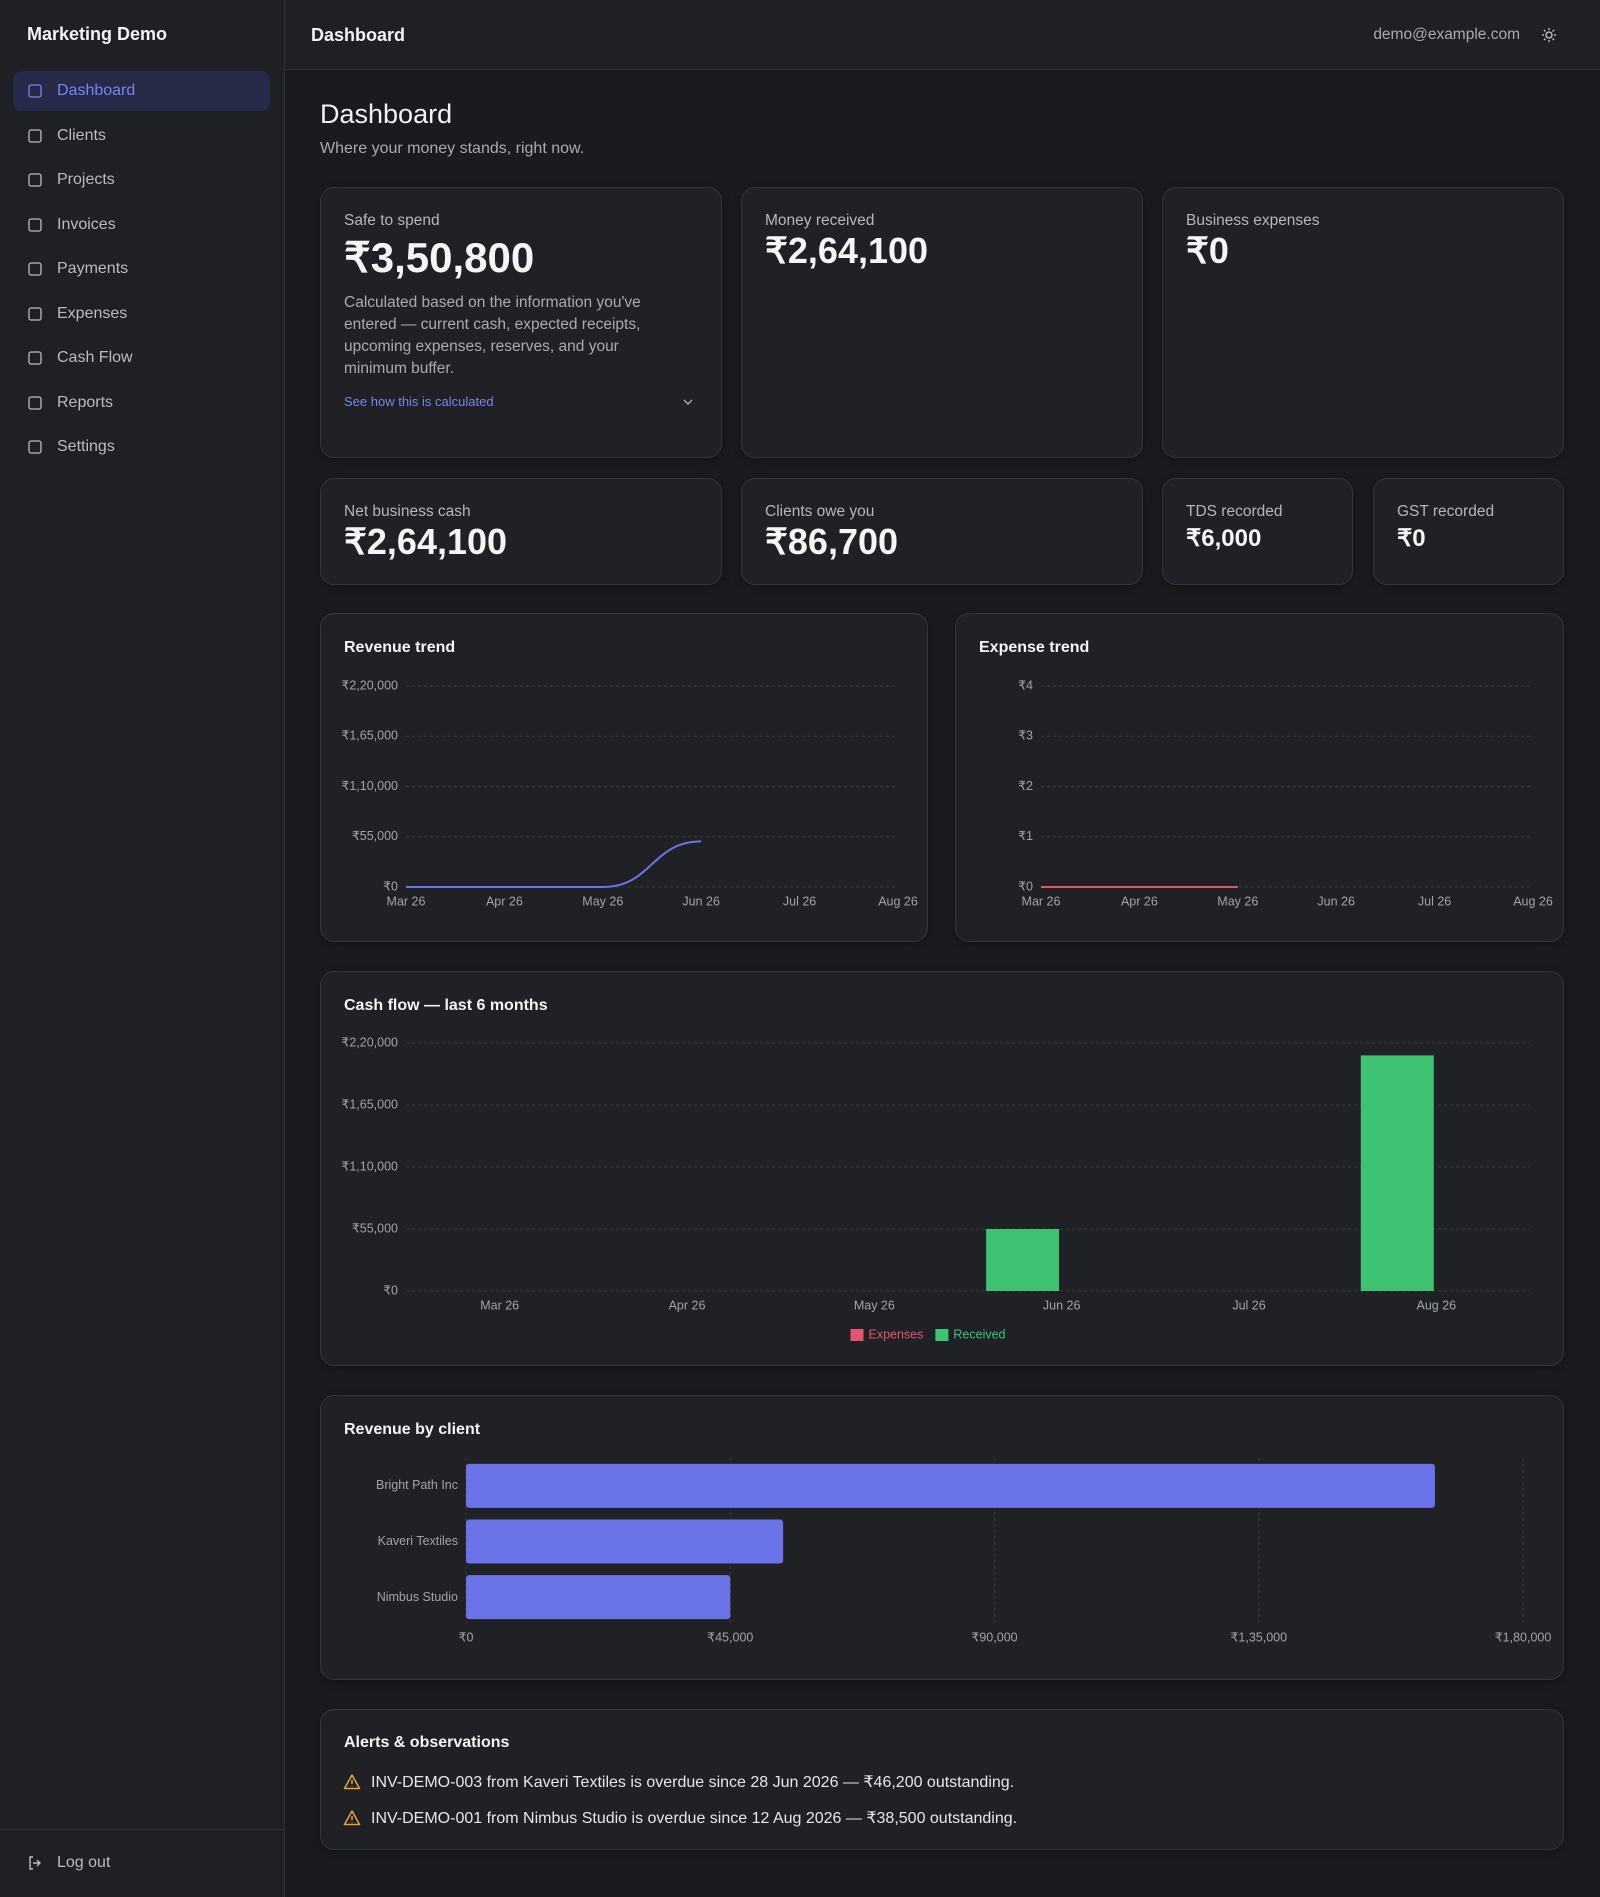 This screenshot has height=1897, width=1600. What do you see at coordinates (141, 403) in the screenshot?
I see `nav-item: Reports` at bounding box center [141, 403].